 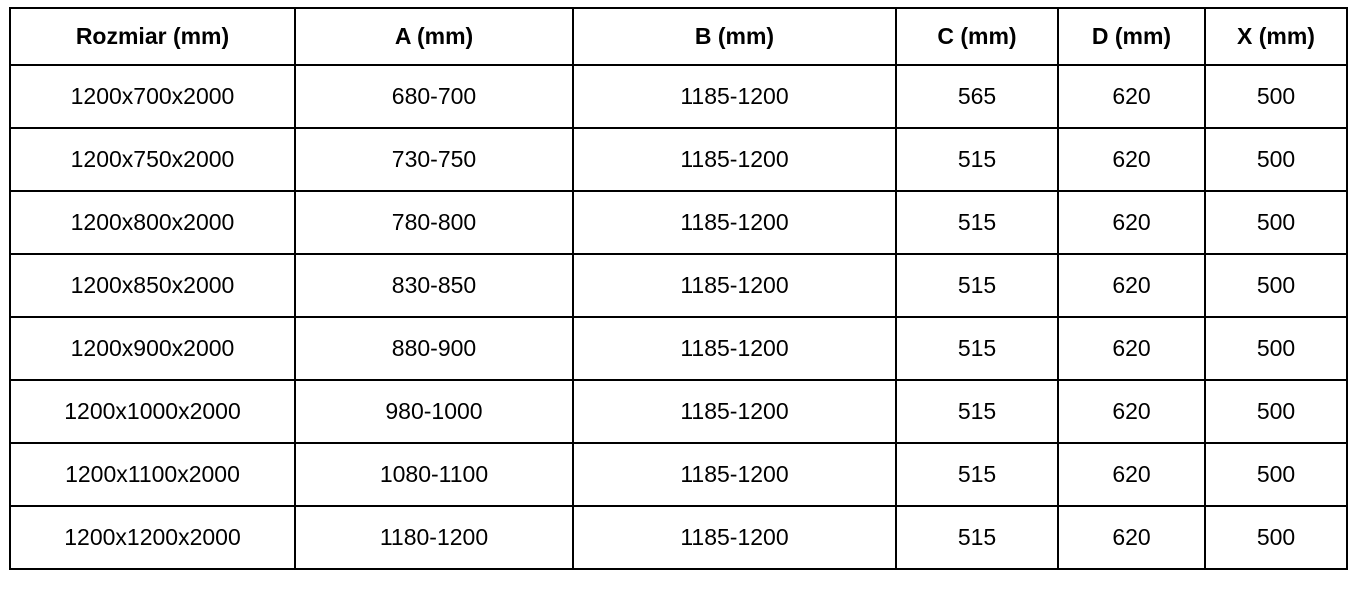 I want to click on table-cell: 680-700, so click(x=434, y=96).